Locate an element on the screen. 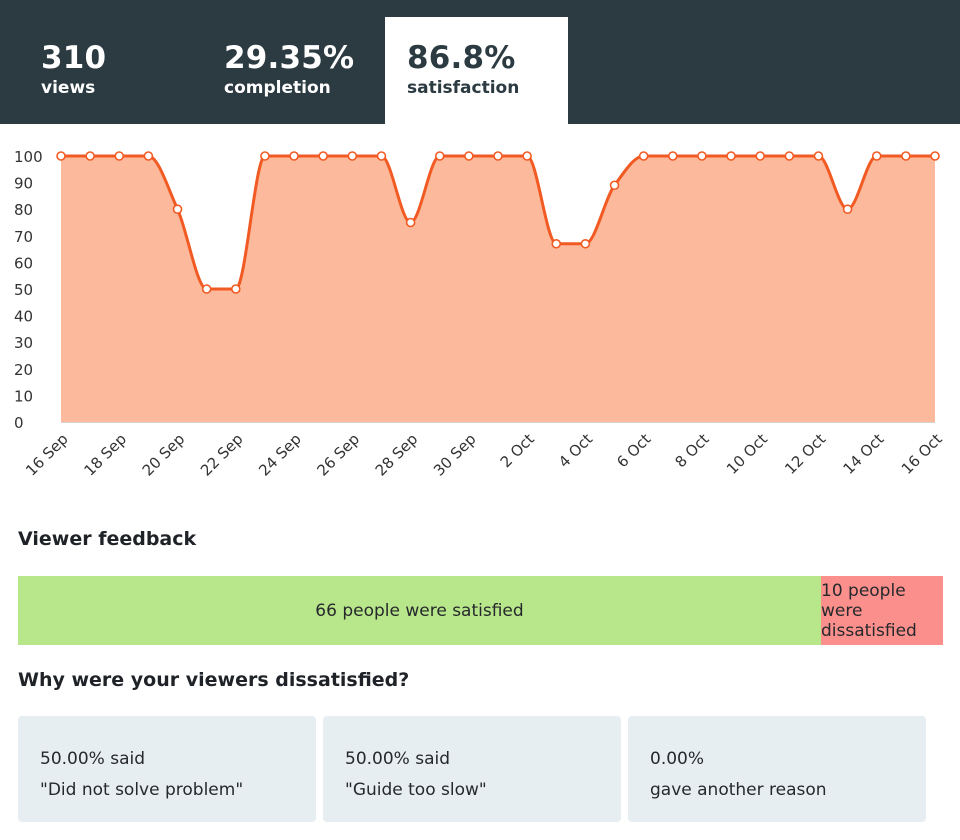 This screenshot has width=960, height=840. satisfied-label: 66 people were satisfied is located at coordinates (419, 610).